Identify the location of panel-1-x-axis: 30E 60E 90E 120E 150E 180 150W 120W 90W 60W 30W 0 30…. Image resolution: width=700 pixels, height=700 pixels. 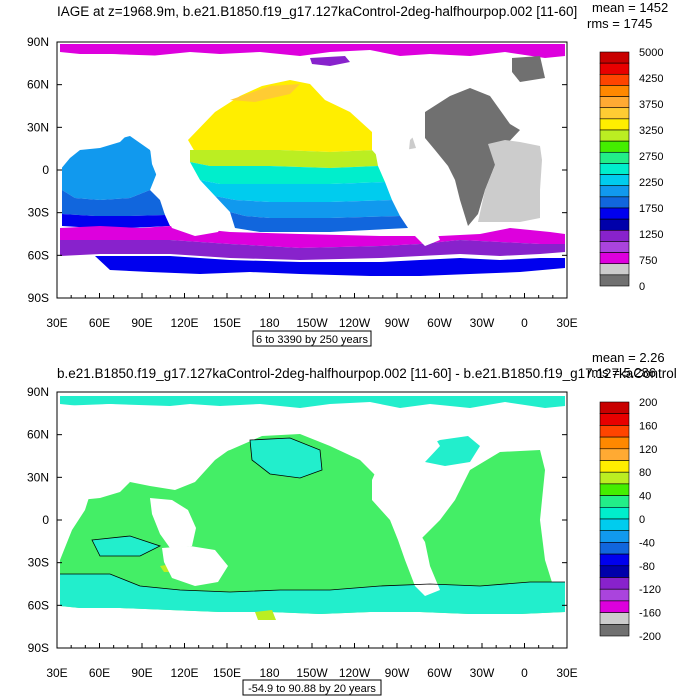
(312, 311).